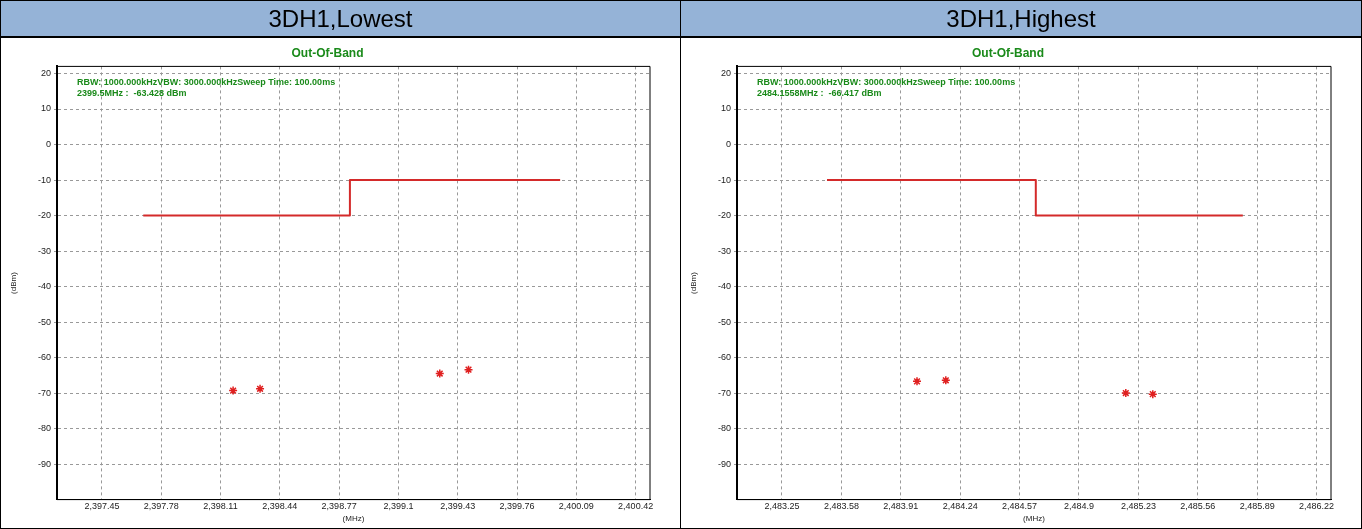 This screenshot has width=1362, height=529. I want to click on x-tick-label: 2,483.25, so click(782, 506).